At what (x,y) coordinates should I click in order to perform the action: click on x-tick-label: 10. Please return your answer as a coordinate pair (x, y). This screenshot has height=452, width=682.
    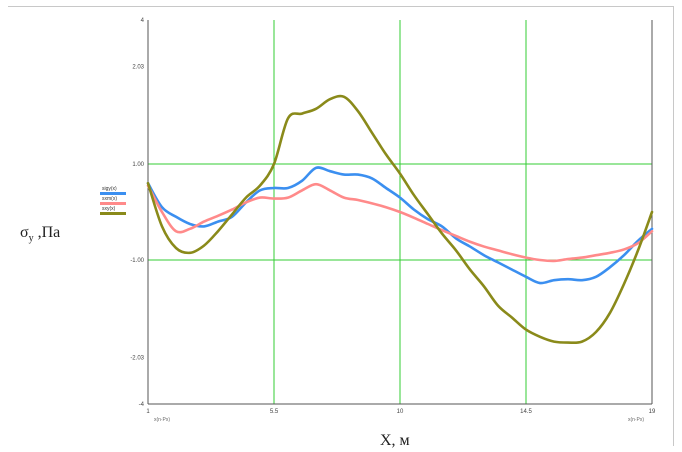
    Looking at the image, I should click on (400, 412).